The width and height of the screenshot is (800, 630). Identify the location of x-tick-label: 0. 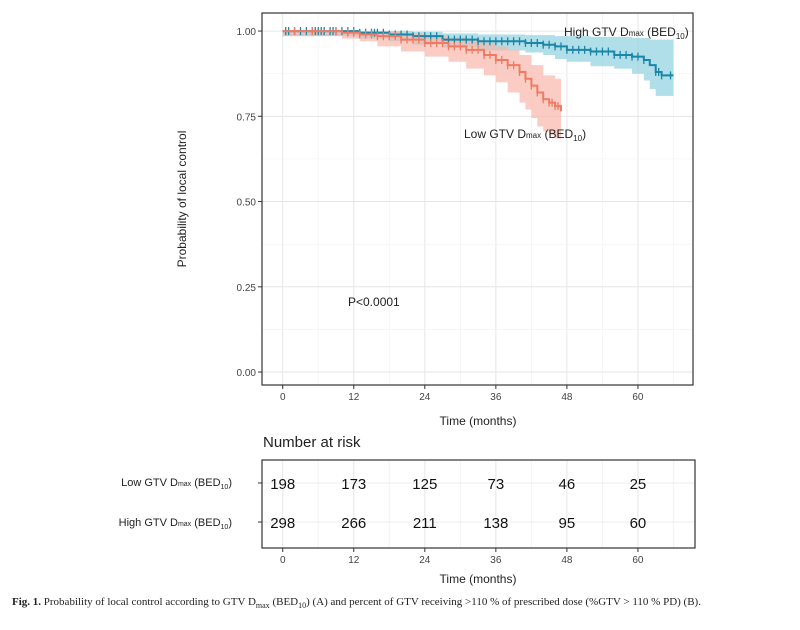
(283, 397).